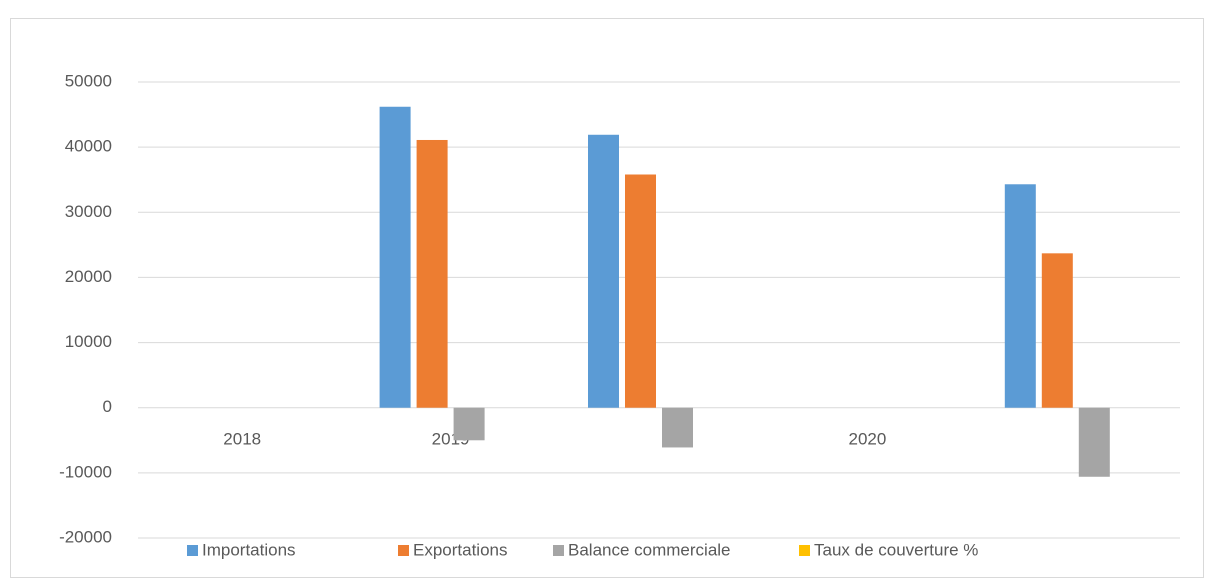 This screenshot has height=586, width=1214. I want to click on y-tick-label: -10000, so click(85, 471).